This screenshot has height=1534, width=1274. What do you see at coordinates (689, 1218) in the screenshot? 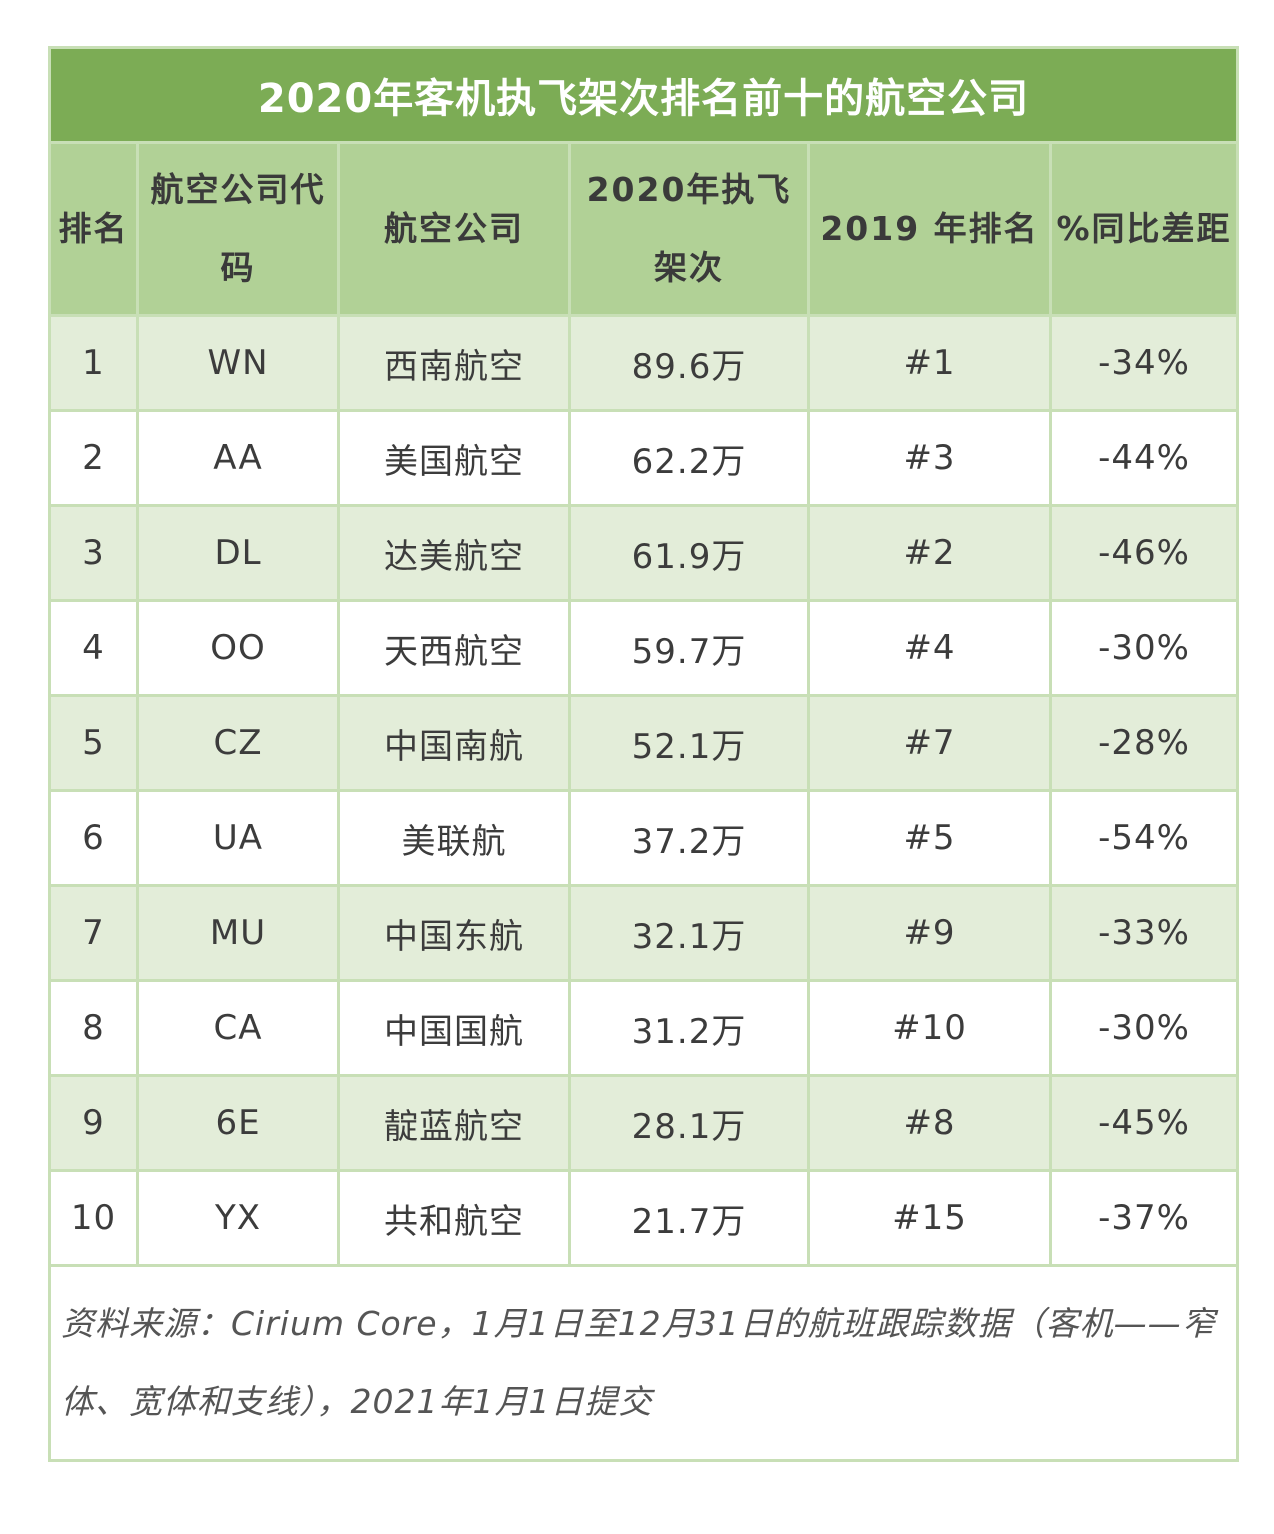
I see `cell-flights: 21.7万` at bounding box center [689, 1218].